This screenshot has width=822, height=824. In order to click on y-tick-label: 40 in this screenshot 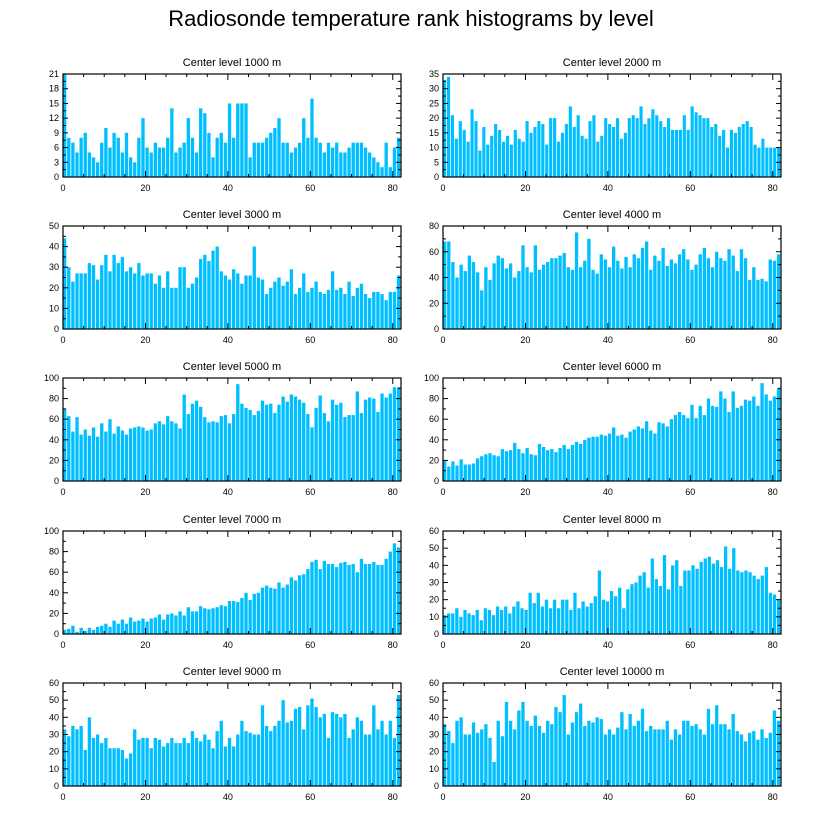, I will do `click(54, 440)`.